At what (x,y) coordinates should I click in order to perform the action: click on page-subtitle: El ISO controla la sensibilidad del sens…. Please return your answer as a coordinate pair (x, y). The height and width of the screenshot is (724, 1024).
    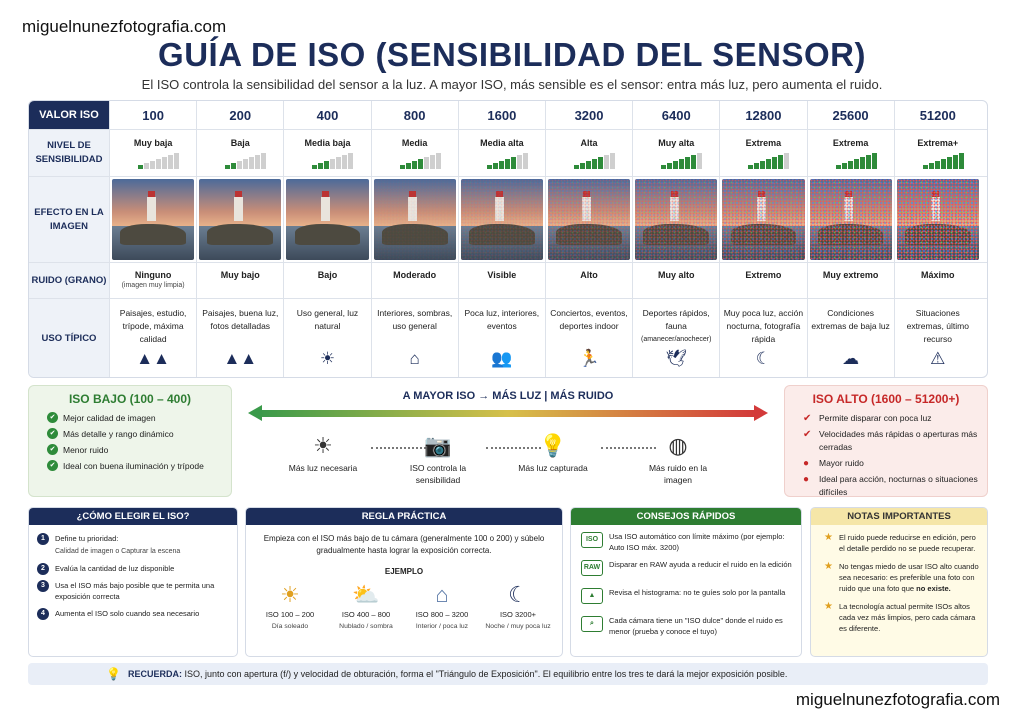
    Looking at the image, I should click on (512, 84).